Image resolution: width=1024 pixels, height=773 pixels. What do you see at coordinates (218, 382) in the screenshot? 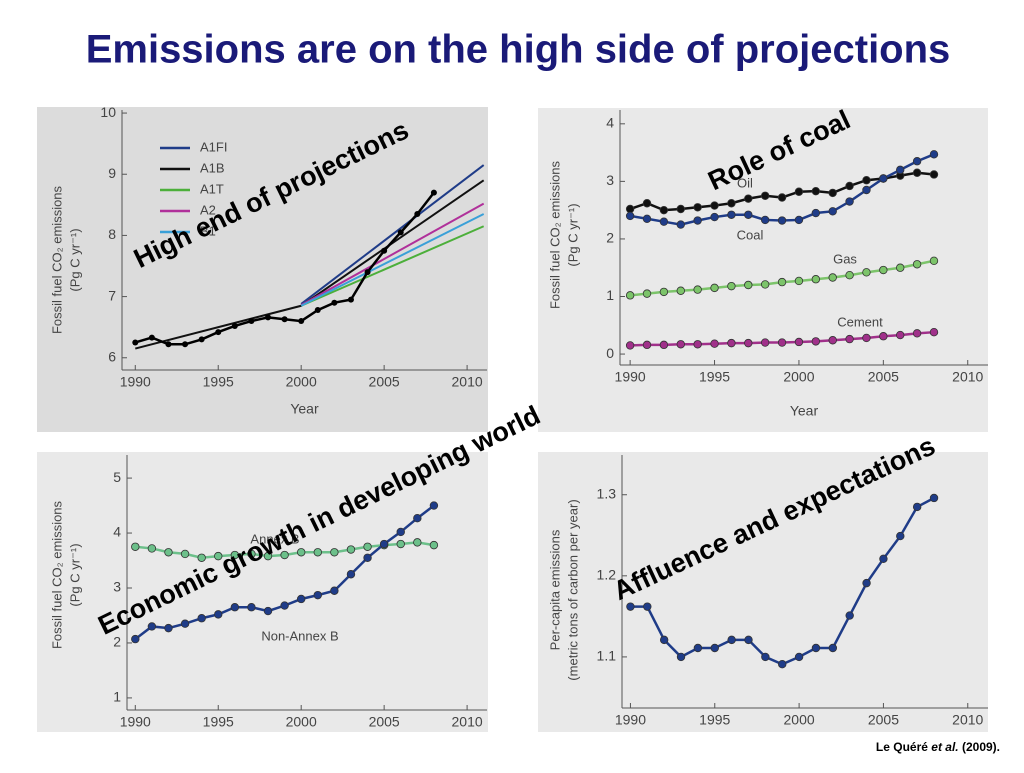
I see `x-tick-label: 1995` at bounding box center [218, 382].